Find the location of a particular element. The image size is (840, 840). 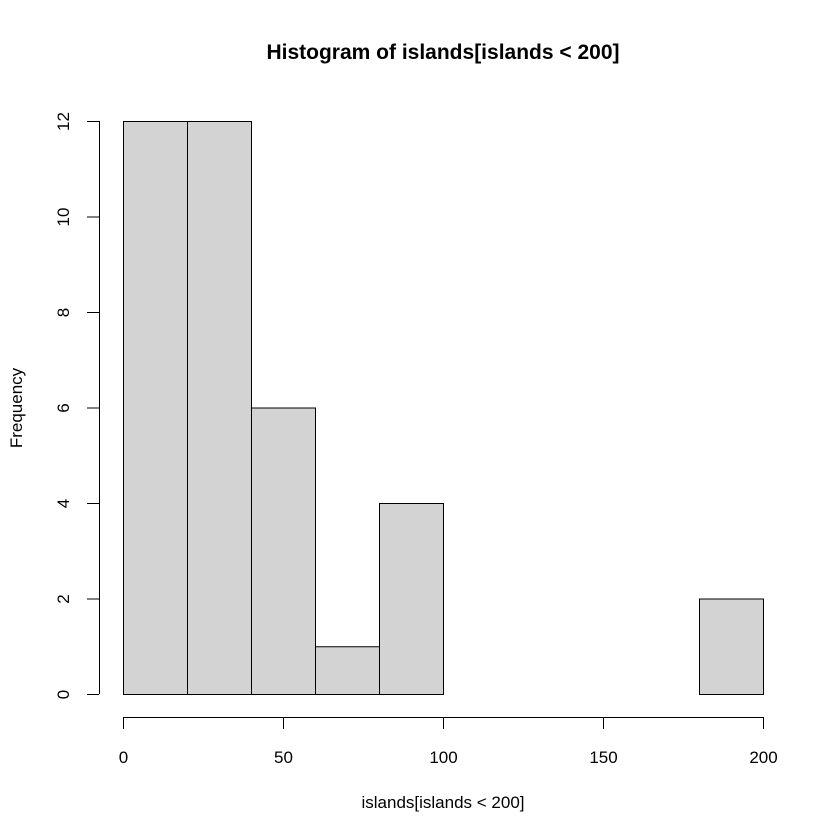

y-tick-label: 0 is located at coordinates (63, 694).